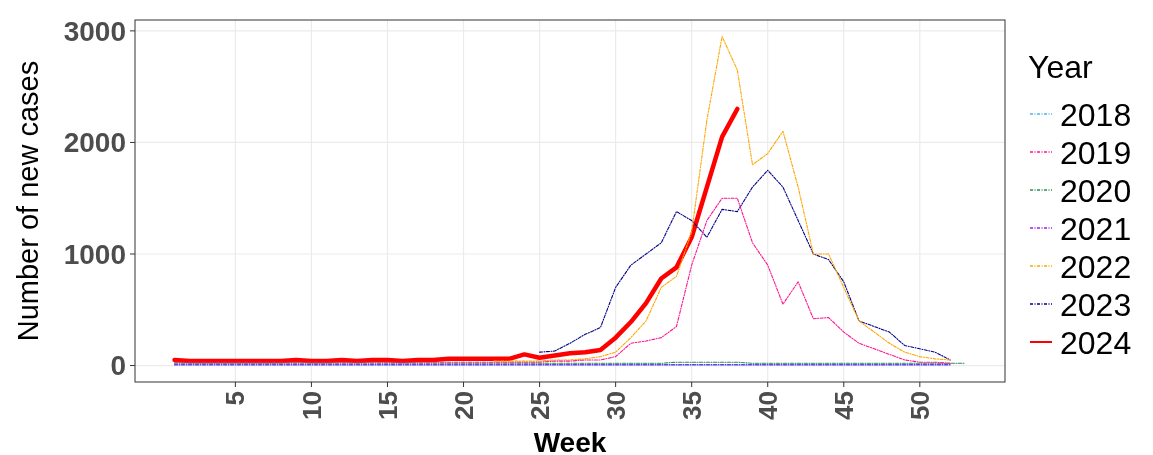 The height and width of the screenshot is (455, 1153). What do you see at coordinates (1096, 114) in the screenshot?
I see `legend-label: 2018` at bounding box center [1096, 114].